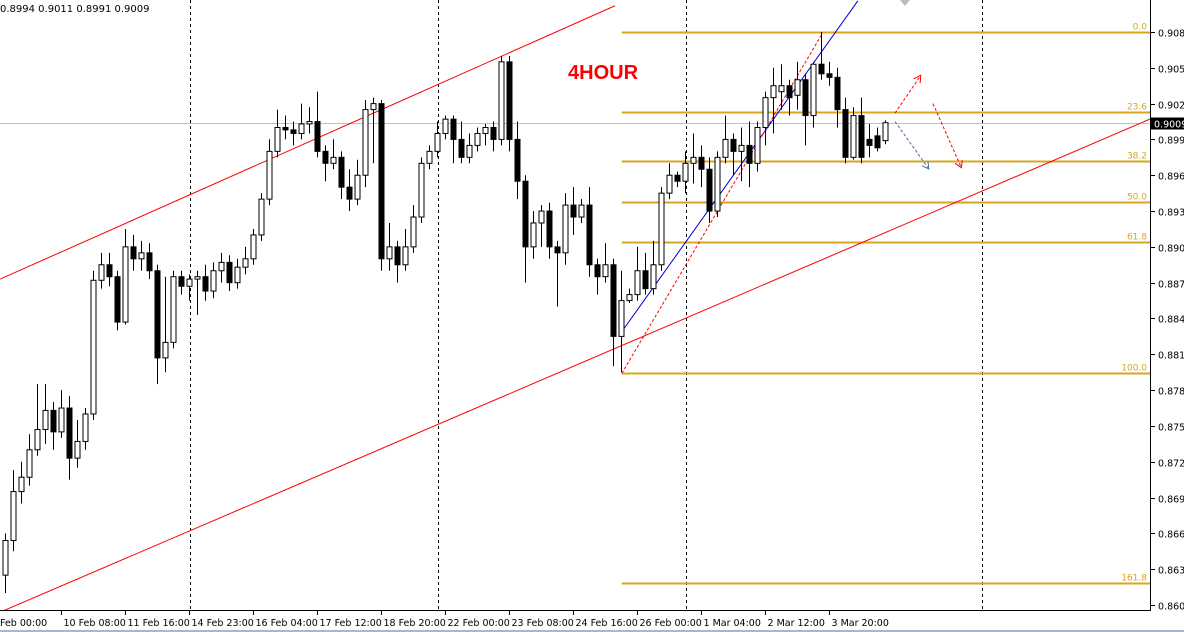  Describe the element at coordinates (1171, 34) in the screenshot. I see `price-tick-label: 0.9085` at that location.